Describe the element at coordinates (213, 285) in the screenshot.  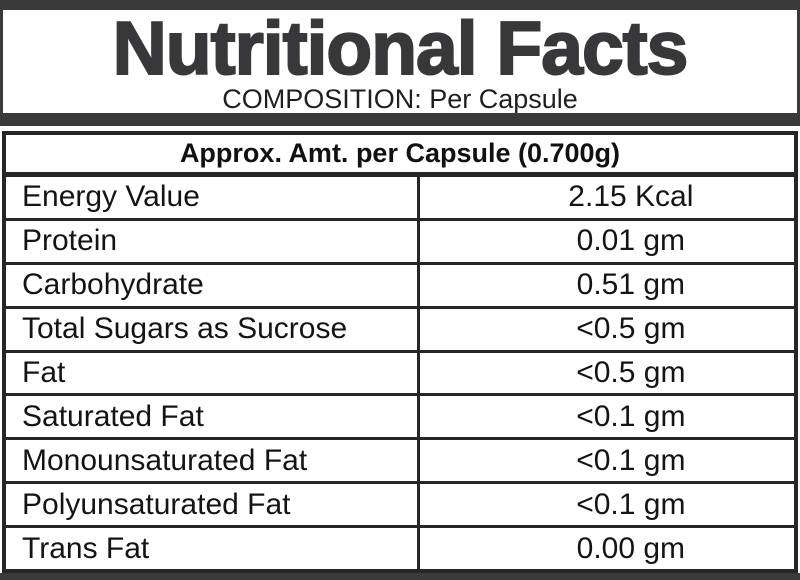
I see `nutrient-name: Carbohydrate` at that location.